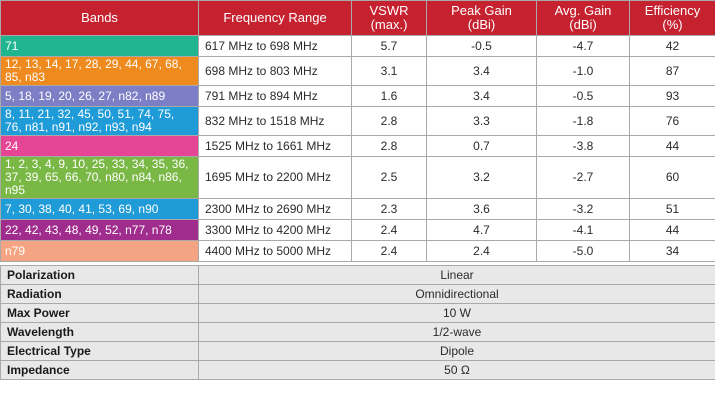 The height and width of the screenshot is (405, 715). I want to click on frequency-range-cell: 1525 MHz to 1661 MHz, so click(275, 146).